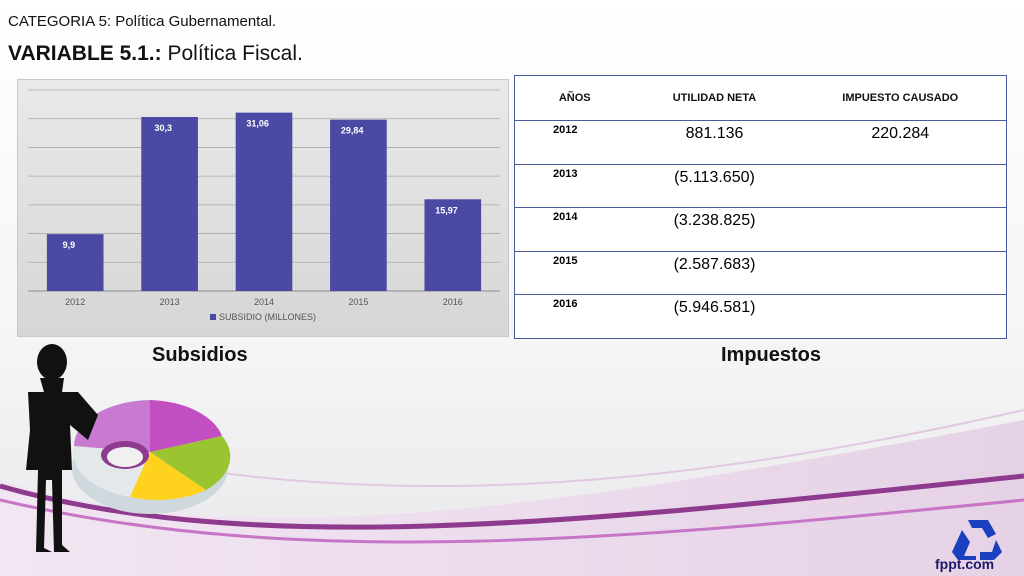 This screenshot has height=576, width=1024. What do you see at coordinates (611, 448) in the screenshot?
I see `wave-line-thin` at bounding box center [611, 448].